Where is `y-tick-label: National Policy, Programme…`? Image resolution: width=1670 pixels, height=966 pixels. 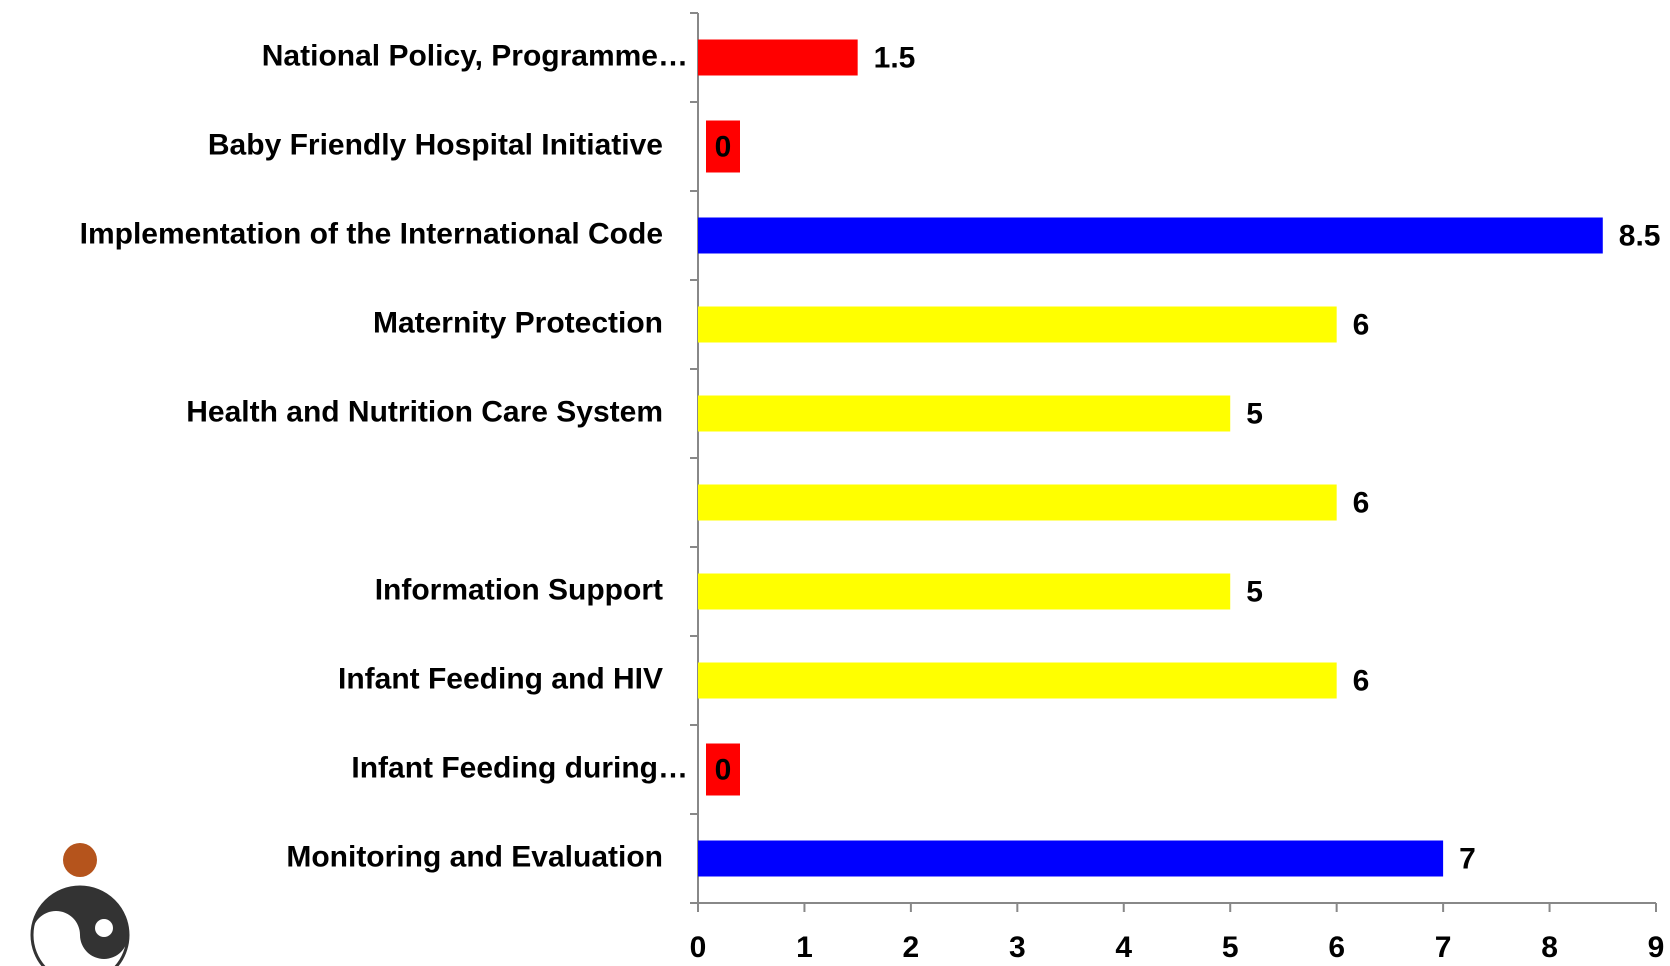 y-tick-label: National Policy, Programme… is located at coordinates (475, 55).